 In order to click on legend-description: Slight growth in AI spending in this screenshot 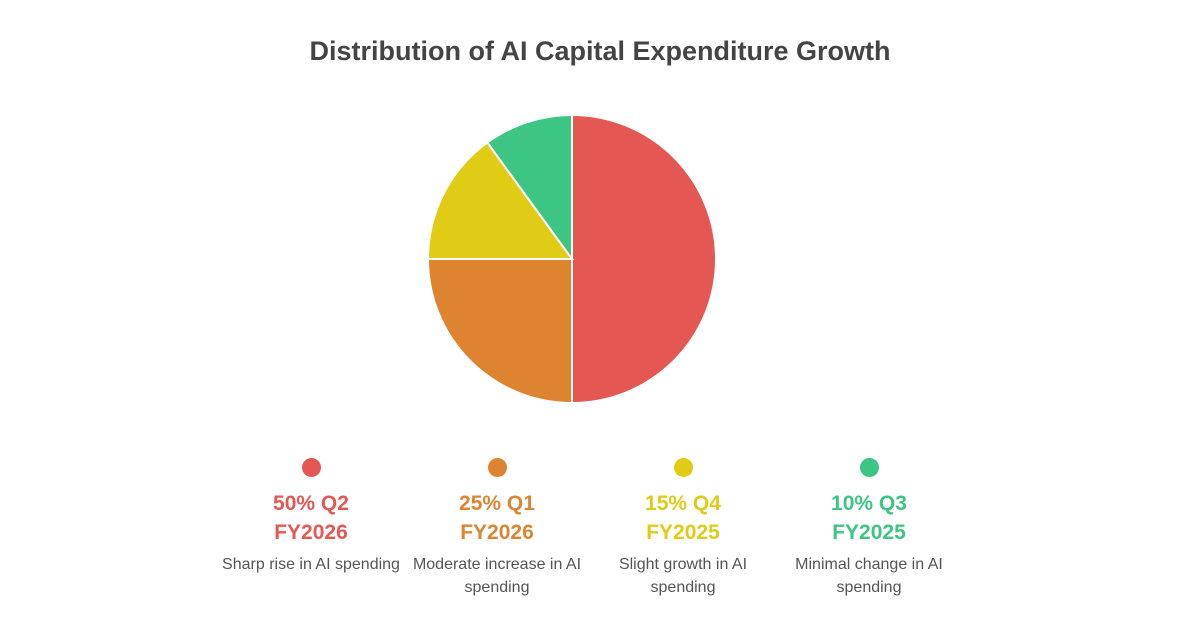, I will do `click(683, 576)`.